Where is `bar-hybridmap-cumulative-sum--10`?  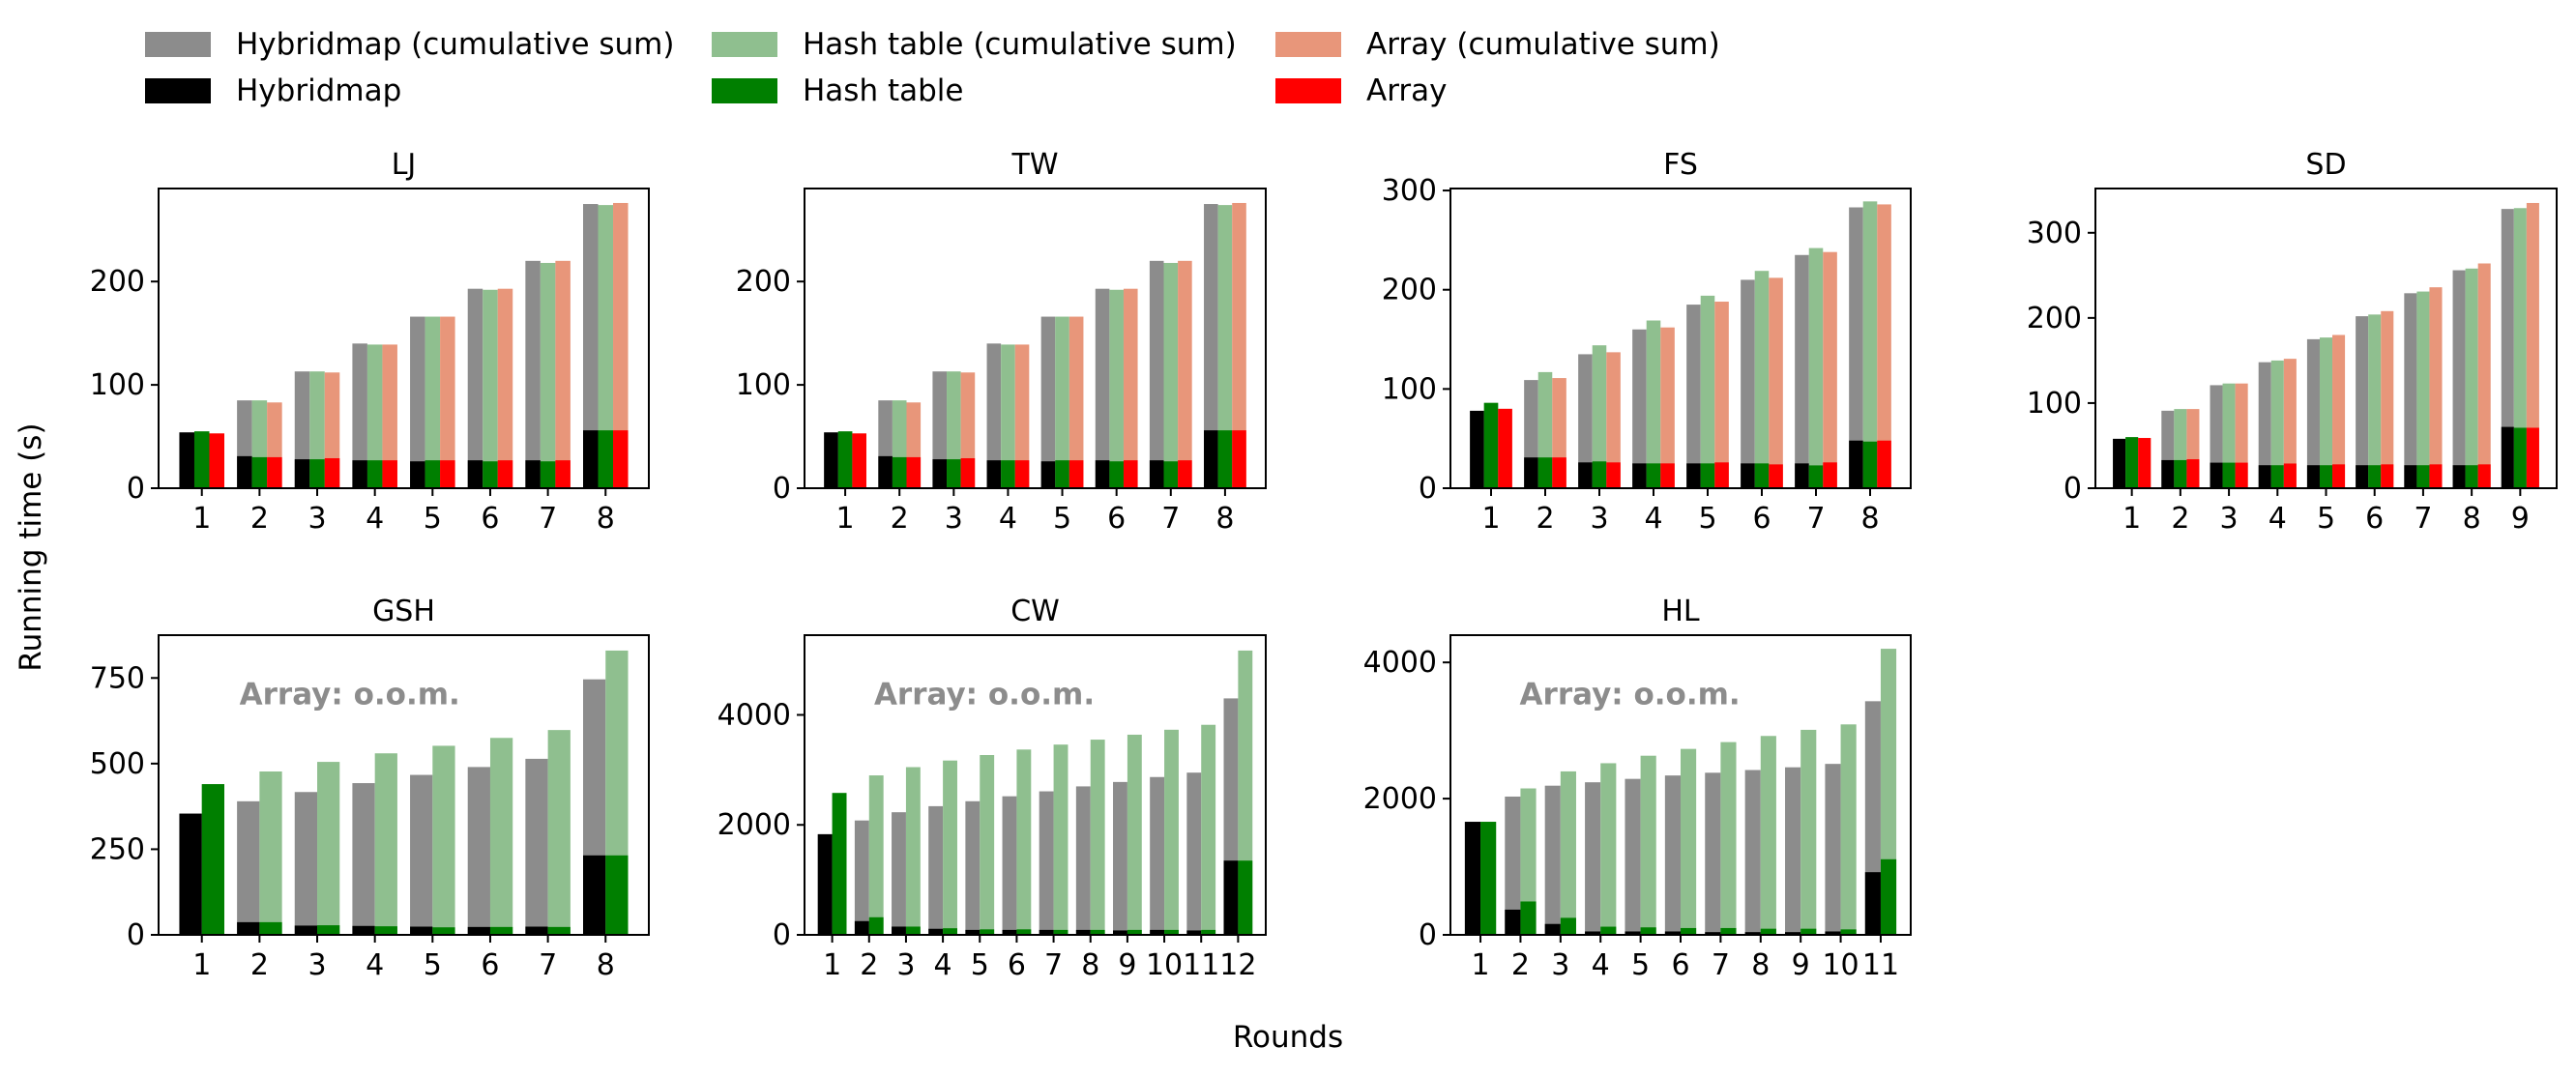
bar-hybridmap-cumulative-sum--10 is located at coordinates (1833, 849).